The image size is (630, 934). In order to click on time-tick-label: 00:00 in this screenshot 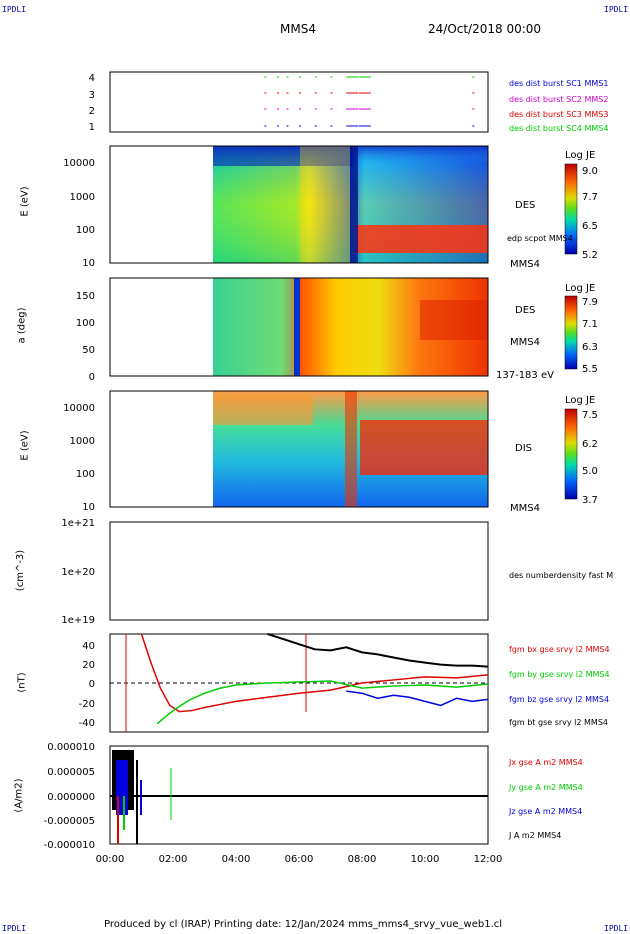, I will do `click(110, 859)`.